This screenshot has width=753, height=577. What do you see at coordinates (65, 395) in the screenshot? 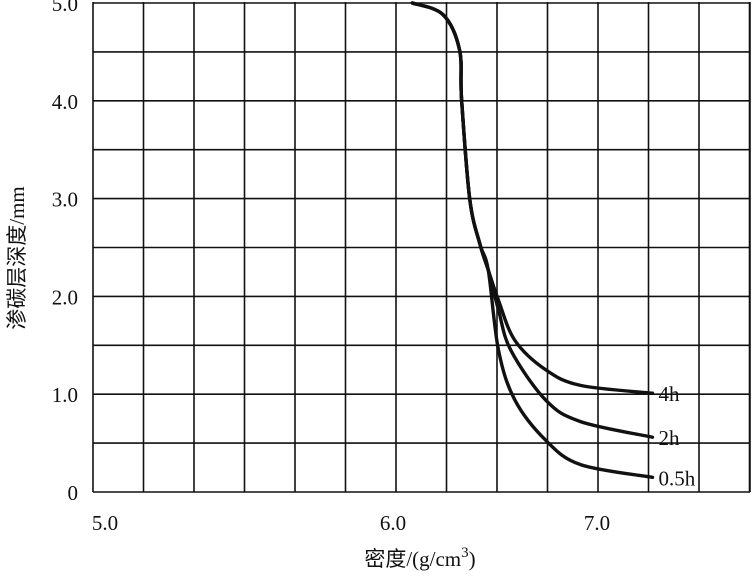
I see `y-tick-label: 1.0` at bounding box center [65, 395].